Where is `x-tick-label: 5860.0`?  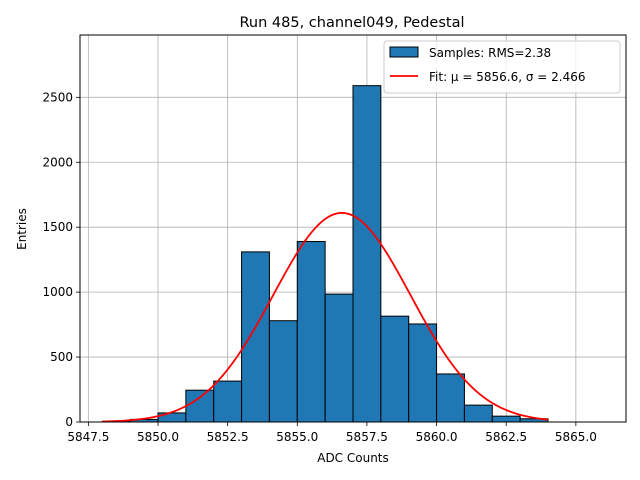
x-tick-label: 5860.0 is located at coordinates (437, 437).